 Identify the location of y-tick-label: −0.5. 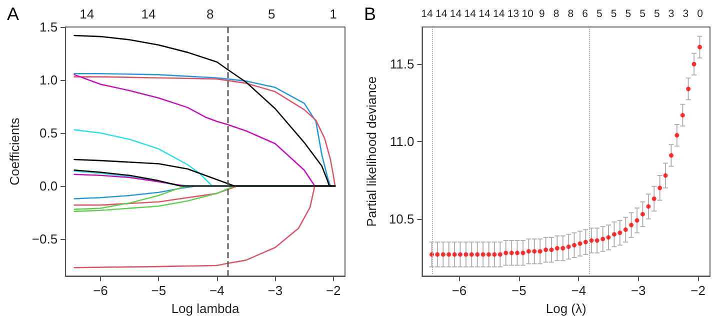
(45, 239).